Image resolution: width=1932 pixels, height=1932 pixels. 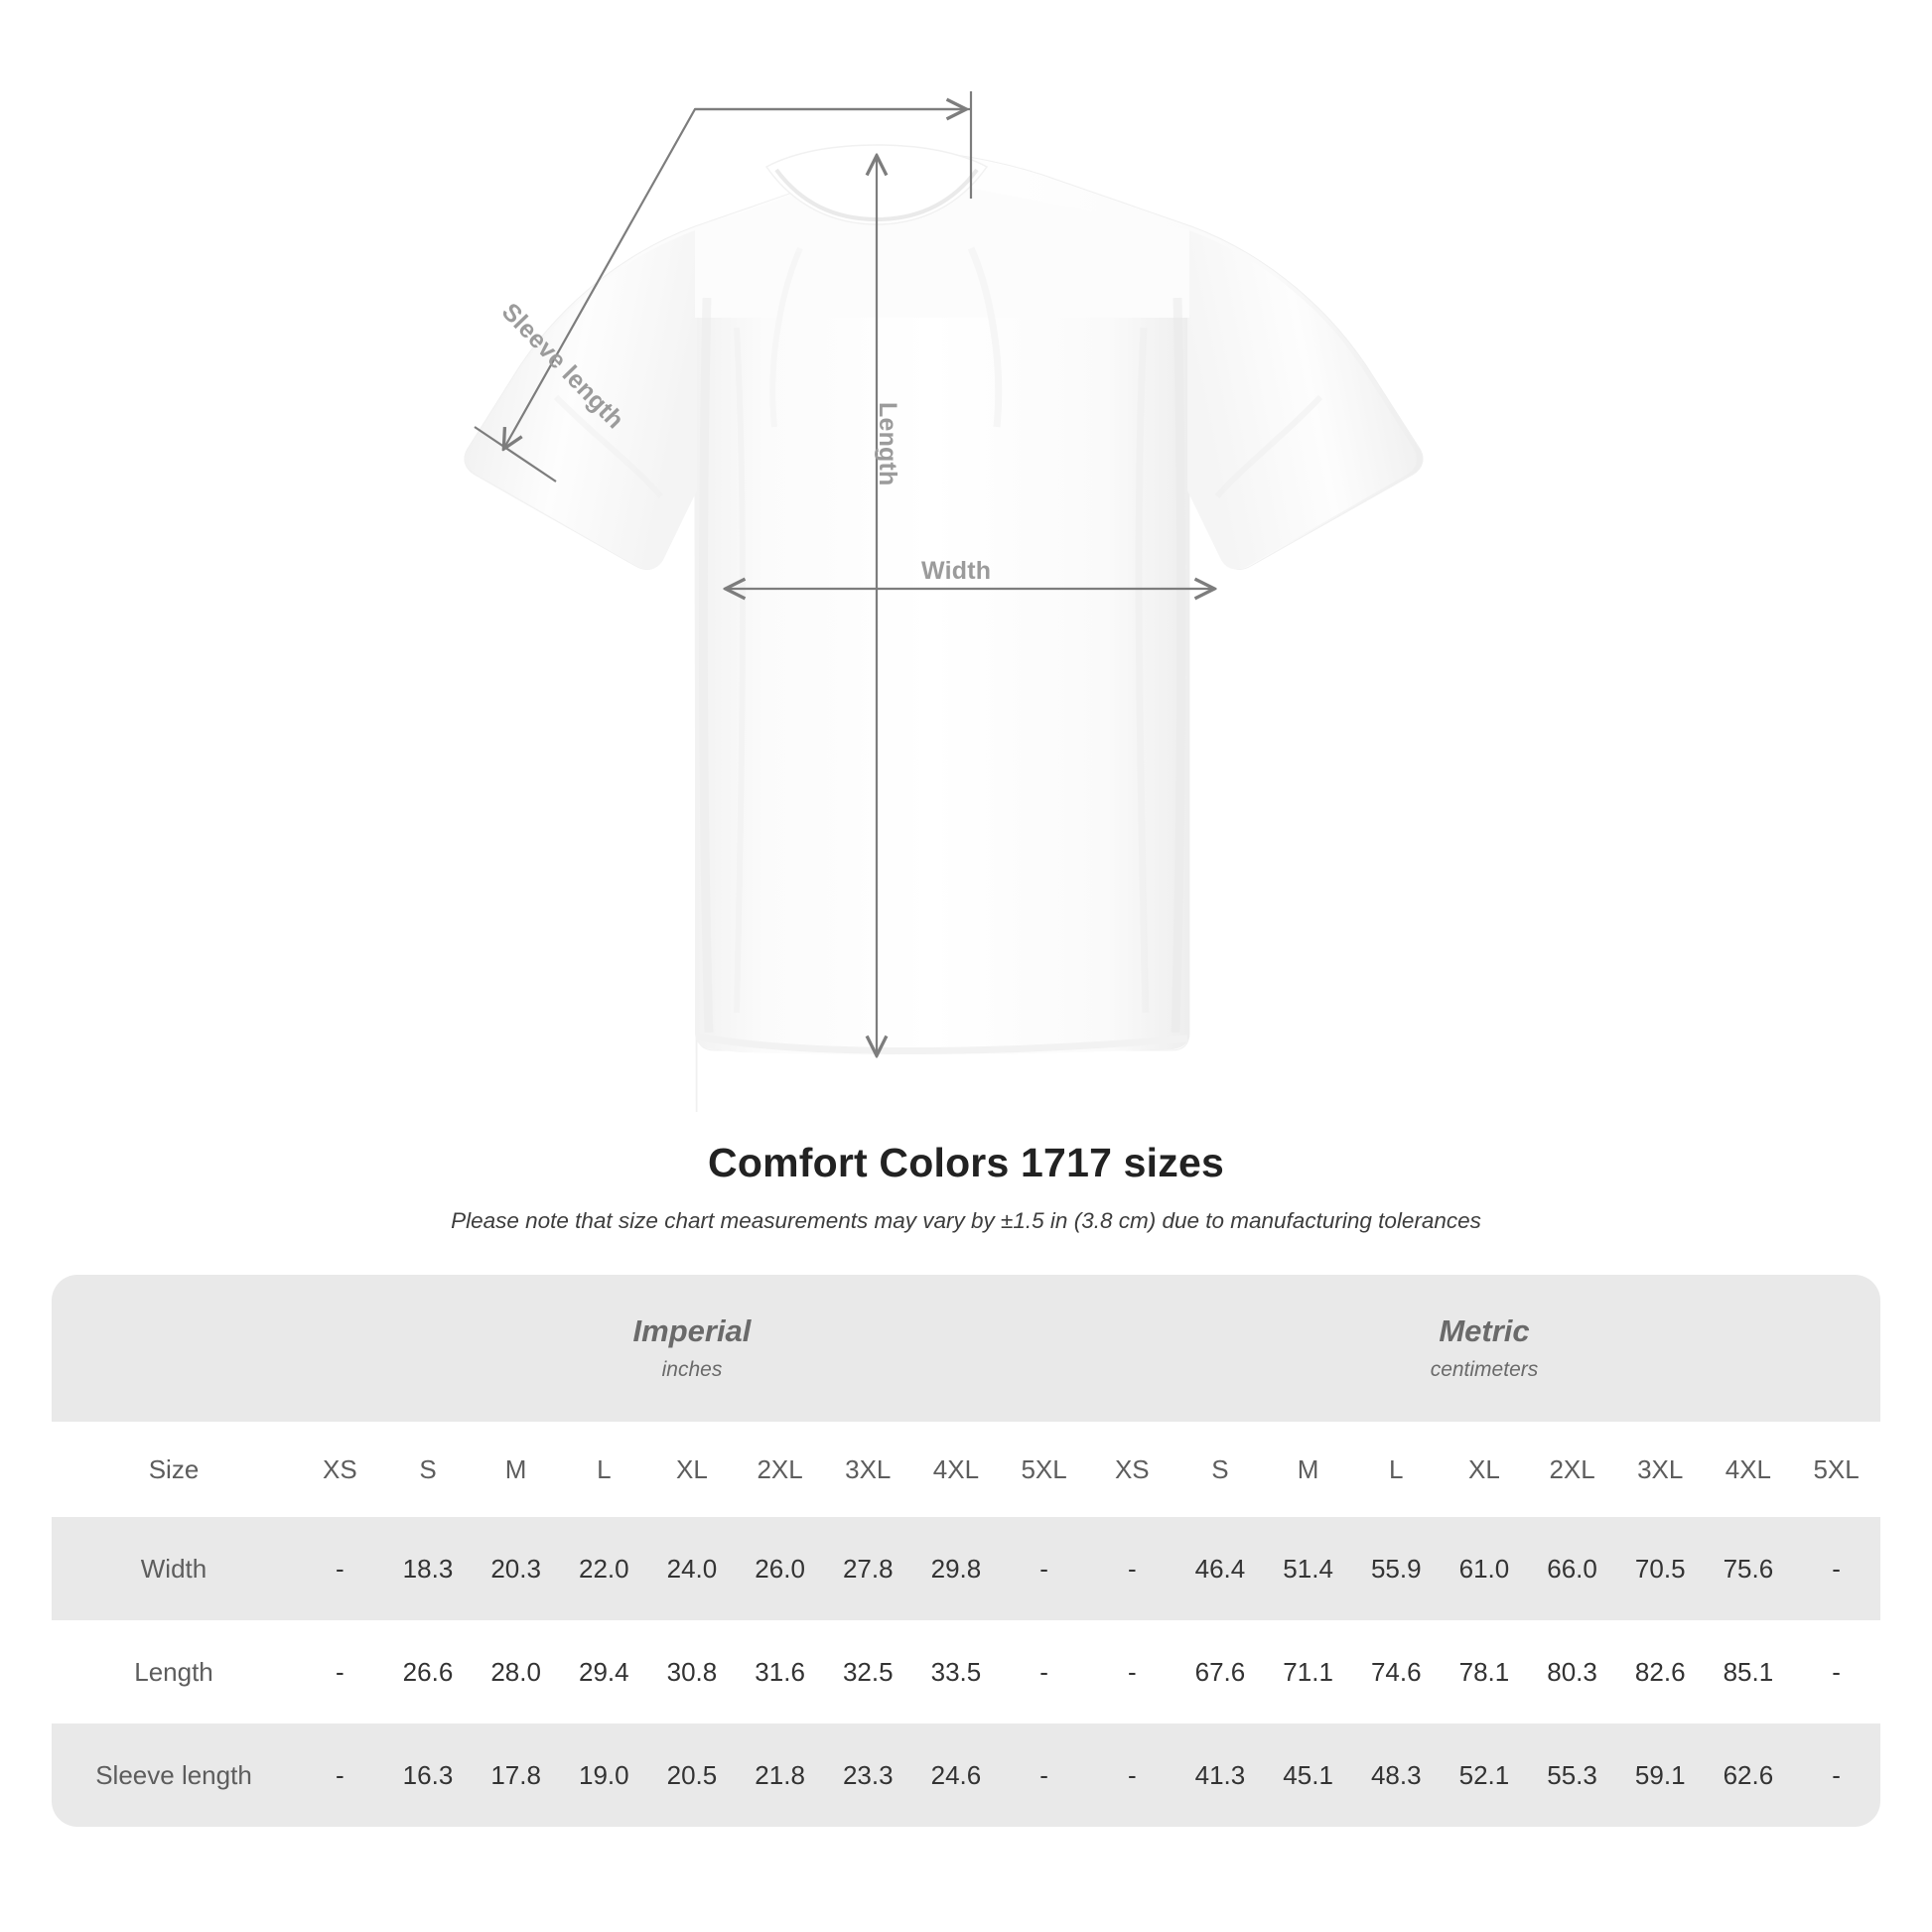 I want to click on column-header-imperial-s: S, so click(x=428, y=1470).